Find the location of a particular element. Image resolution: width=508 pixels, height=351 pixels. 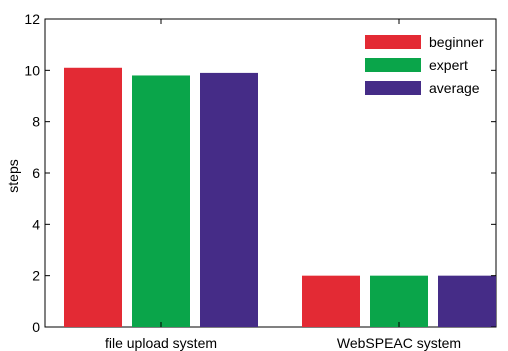

legend-swatch-expert is located at coordinates (393, 65).